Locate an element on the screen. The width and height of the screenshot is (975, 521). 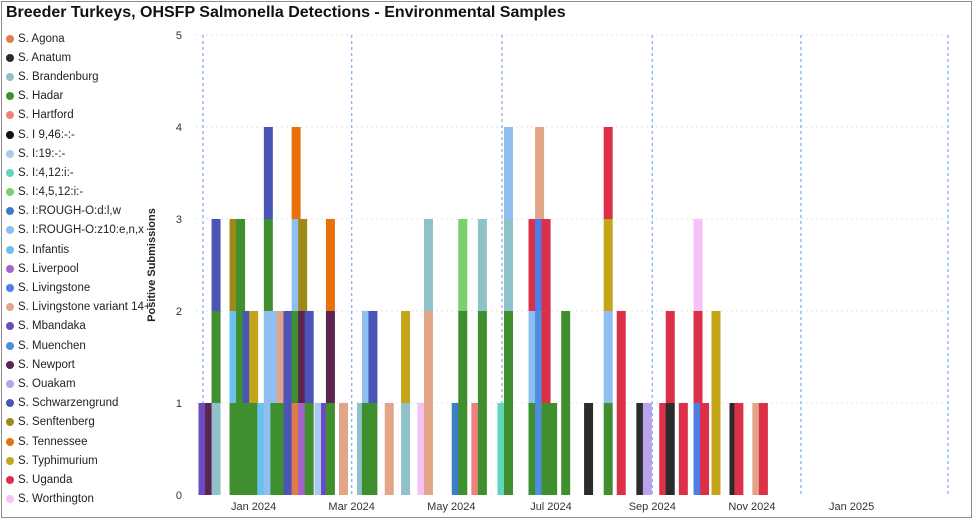
legend-label: S. Hadar is located at coordinates (41, 96).